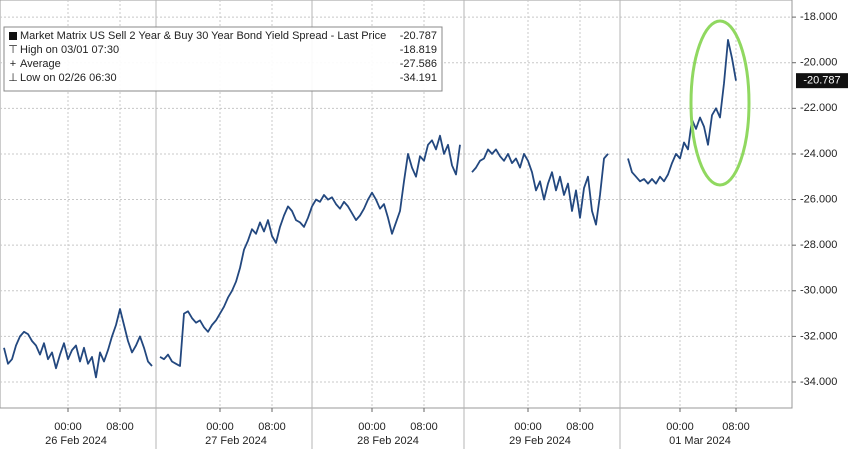 The width and height of the screenshot is (848, 449). I want to click on y-tick-label: -18.000, so click(818, 17).